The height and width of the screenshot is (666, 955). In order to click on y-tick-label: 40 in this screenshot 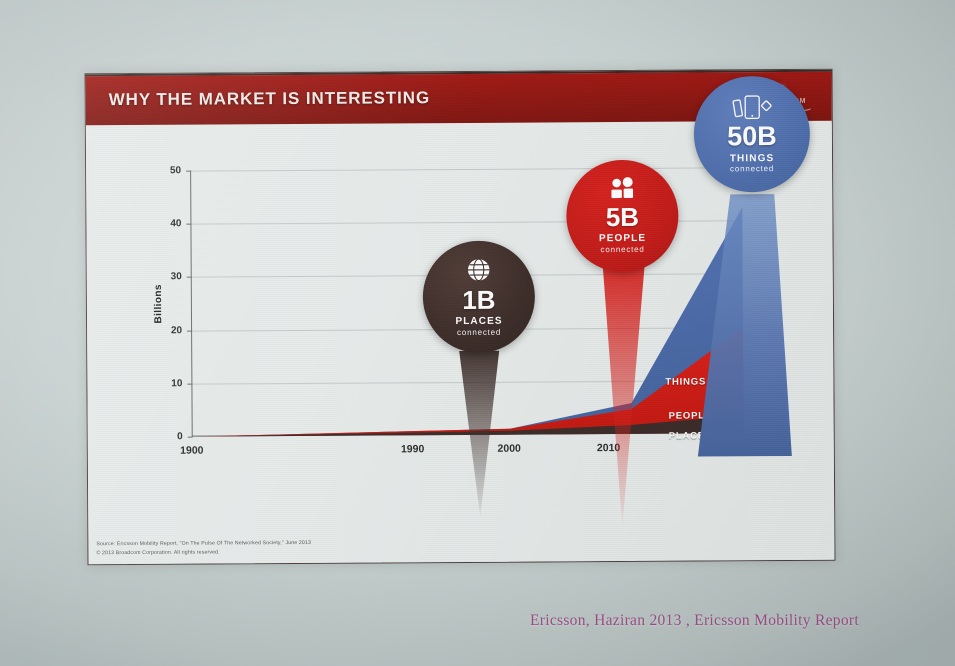, I will do `click(176, 224)`.